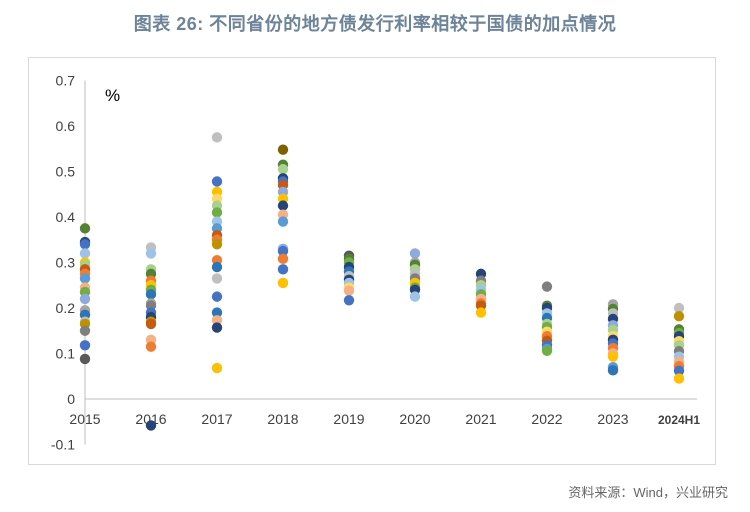 Image resolution: width=750 pixels, height=512 pixels. What do you see at coordinates (84, 419) in the screenshot?
I see `x-tick-label: 2015` at bounding box center [84, 419].